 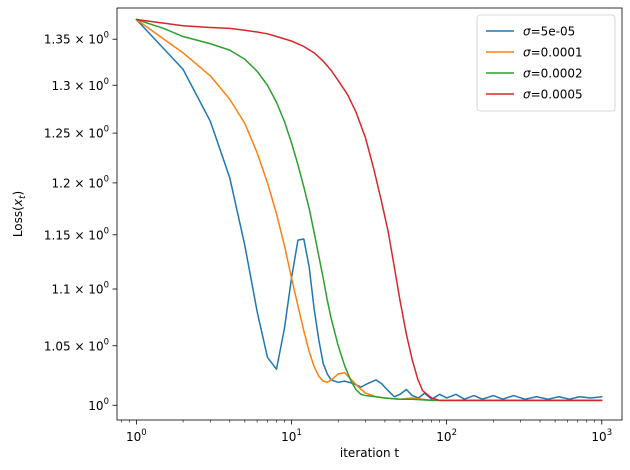 What do you see at coordinates (80, 289) in the screenshot?
I see `y-tick-label: 1.1 × 100` at bounding box center [80, 289].